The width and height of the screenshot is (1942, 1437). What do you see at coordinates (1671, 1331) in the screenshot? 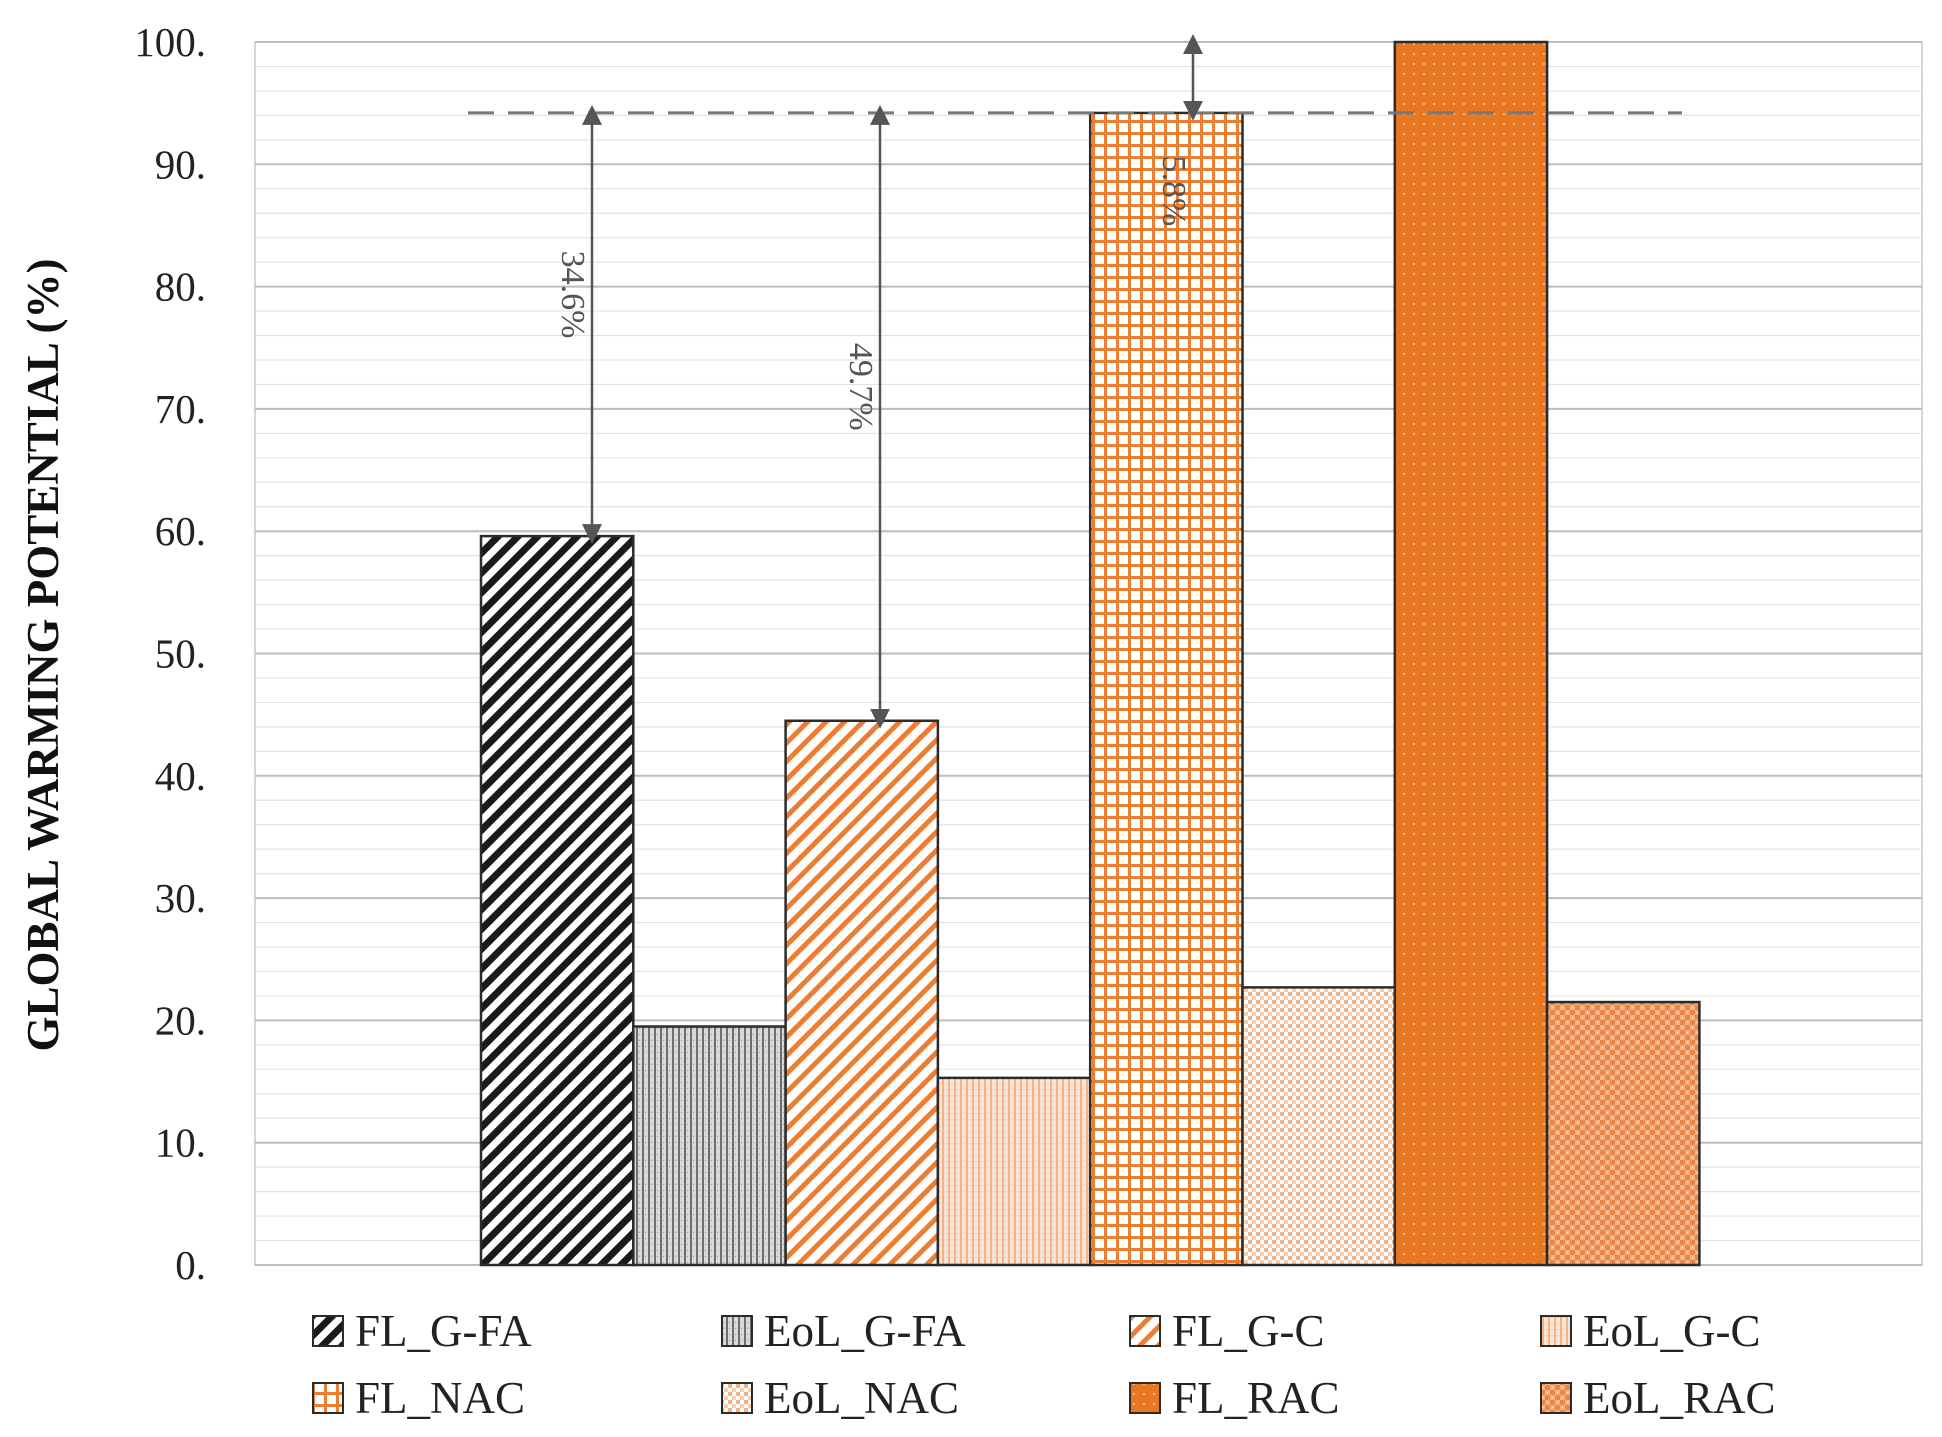
I see `legend-label-eol_g-c: EoL_G-C` at bounding box center [1671, 1331].